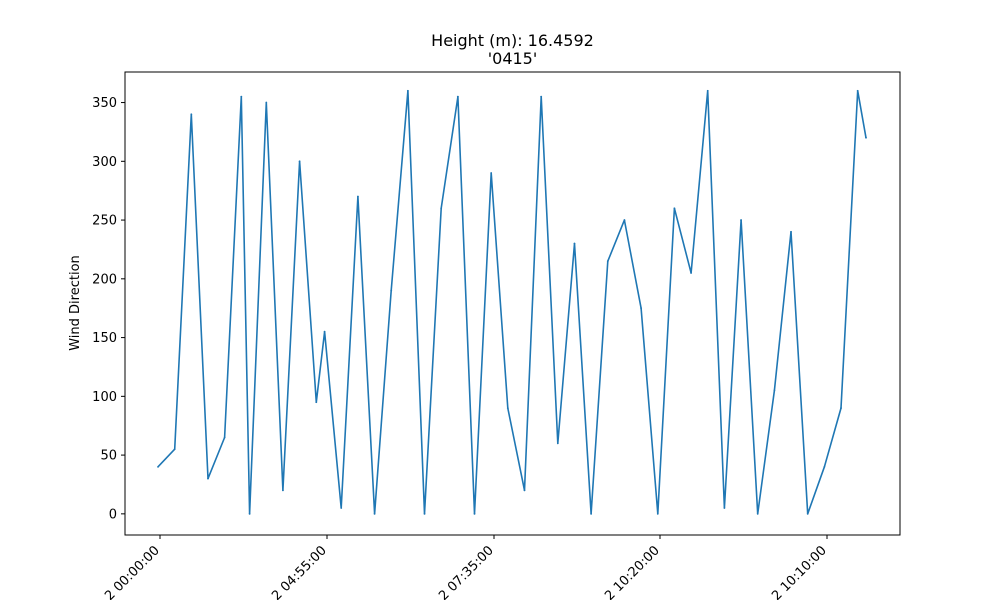 This screenshot has height=600, width=1000. Describe the element at coordinates (104, 397) in the screenshot. I see `y-tick-label: 100` at that location.